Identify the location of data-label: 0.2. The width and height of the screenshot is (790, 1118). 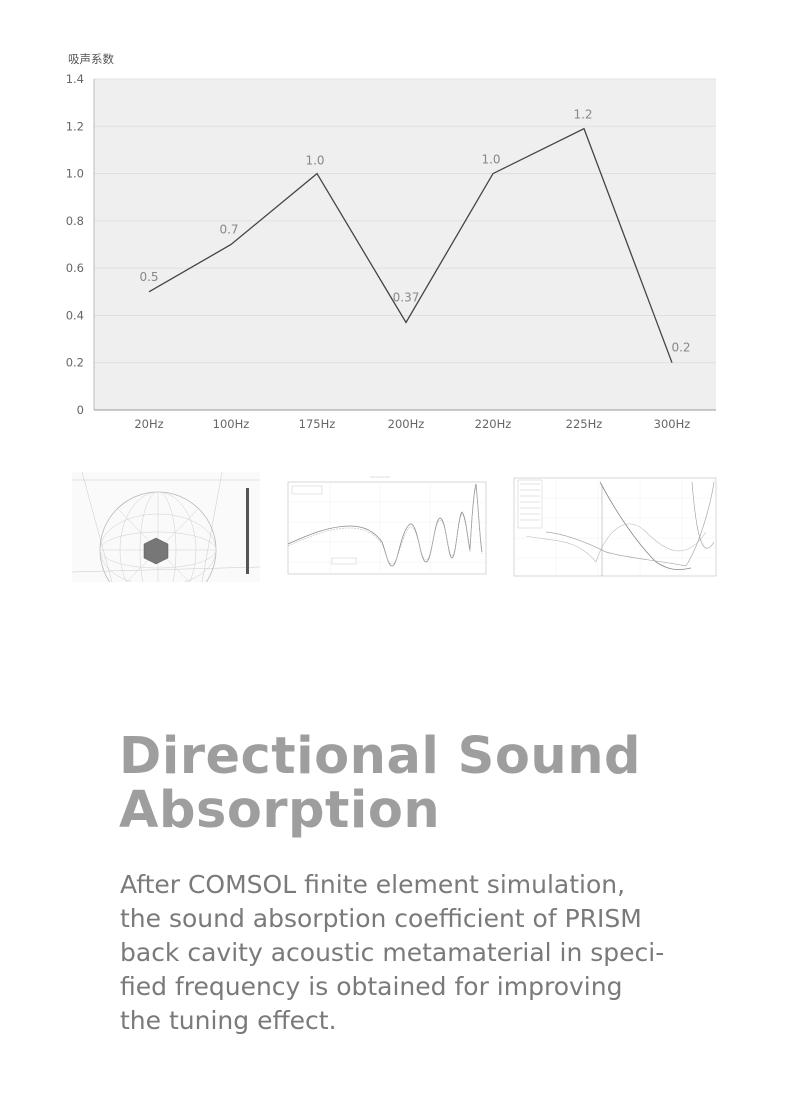
(680, 348).